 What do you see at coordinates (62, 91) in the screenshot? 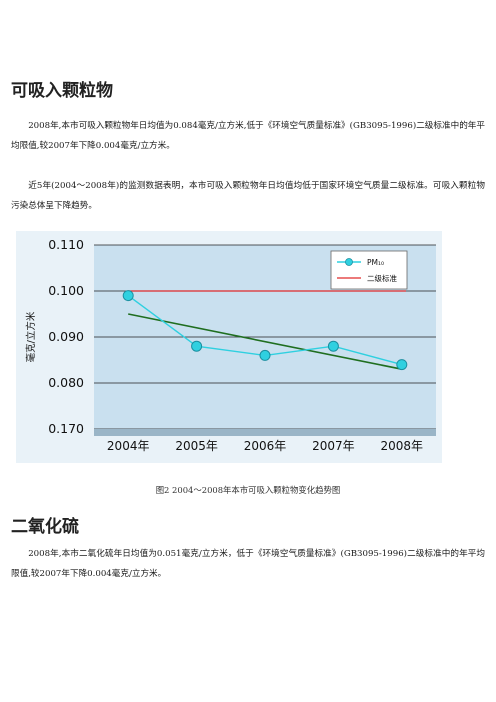
I see `heading-pm10: 可吸入颗粒物` at bounding box center [62, 91].